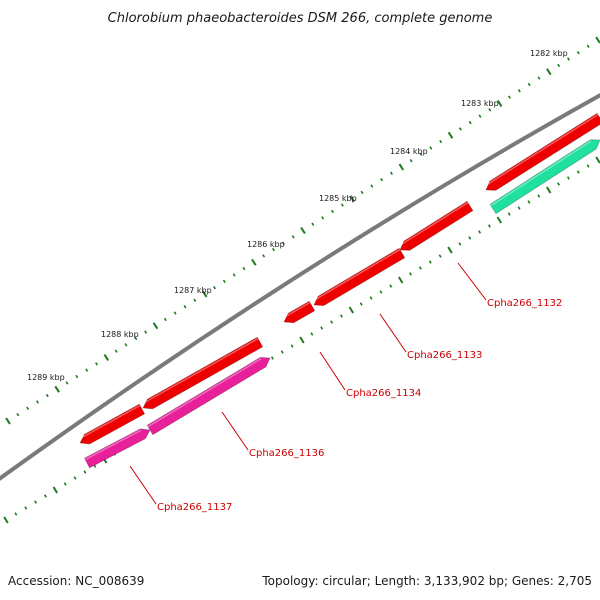 The height and width of the screenshot is (600, 600). What do you see at coordinates (524, 303) in the screenshot?
I see `gene-label-1132: Cpha266_1132` at bounding box center [524, 303].